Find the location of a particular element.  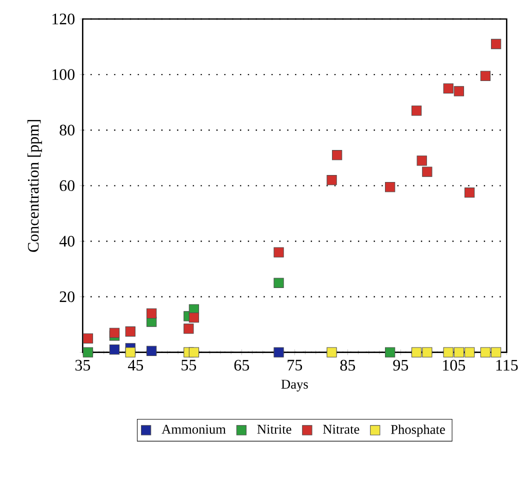

x-tick-label: 75 is located at coordinates (295, 365).